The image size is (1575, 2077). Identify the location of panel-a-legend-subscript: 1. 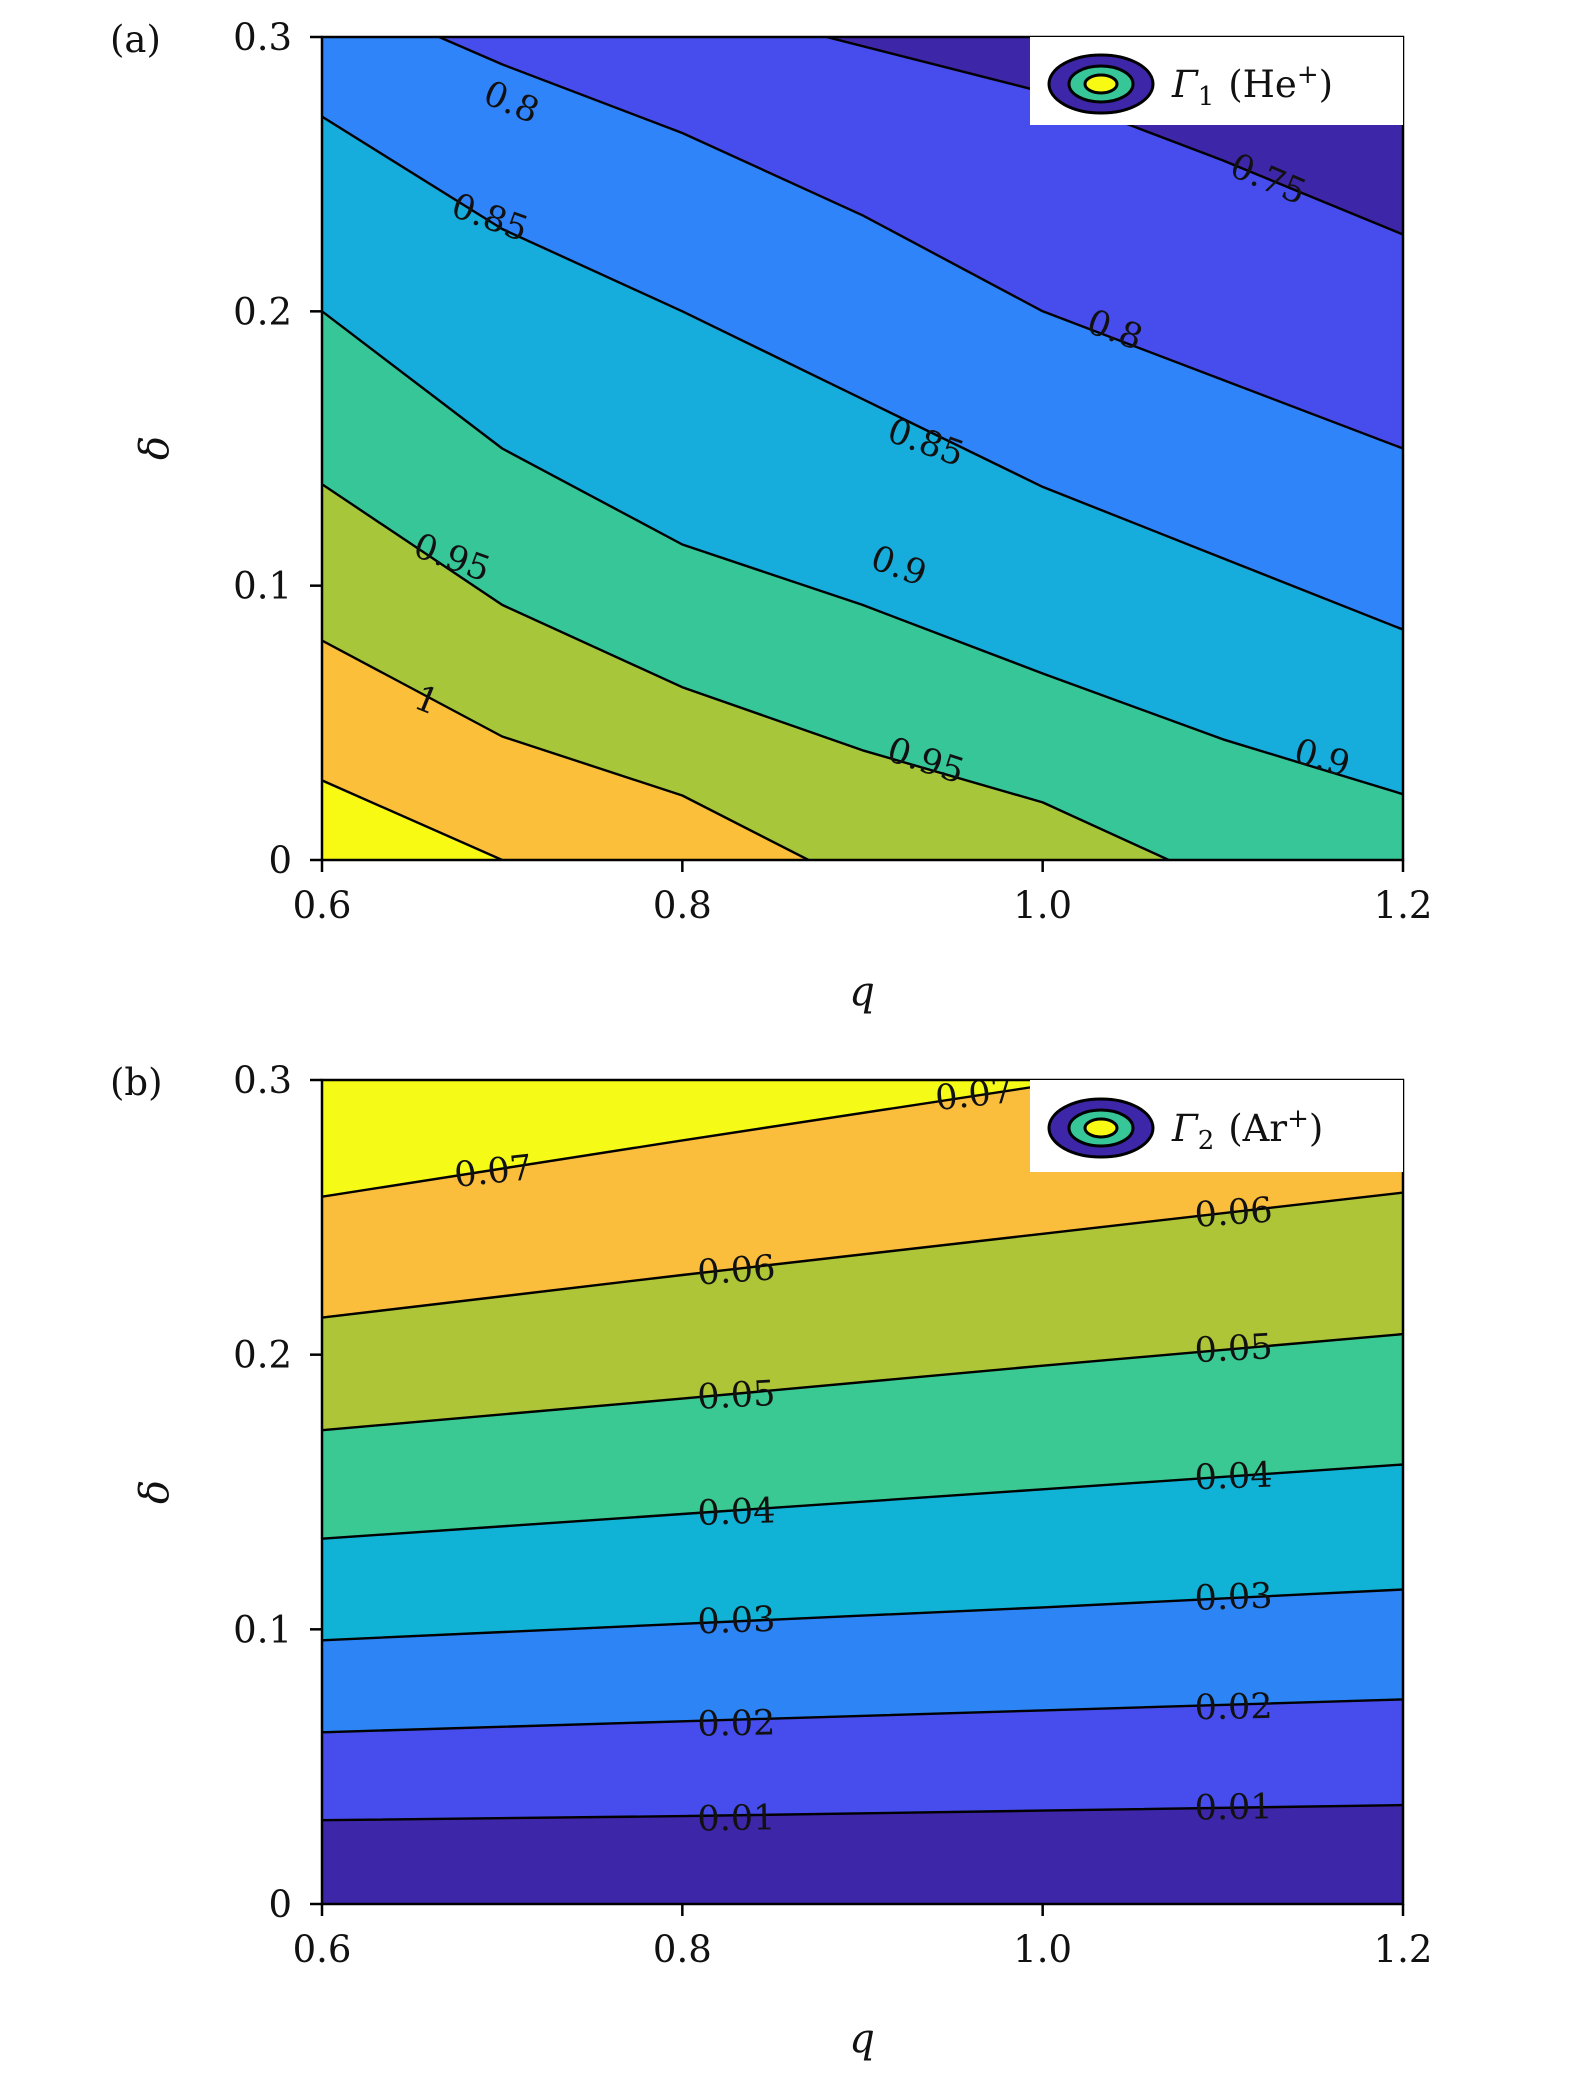
(1206, 97).